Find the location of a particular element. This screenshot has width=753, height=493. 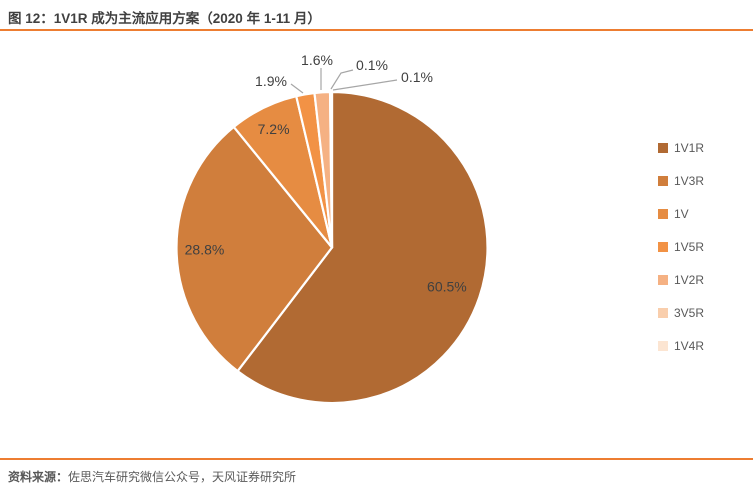

pie-slice-1V4R is located at coordinates (331, 169).